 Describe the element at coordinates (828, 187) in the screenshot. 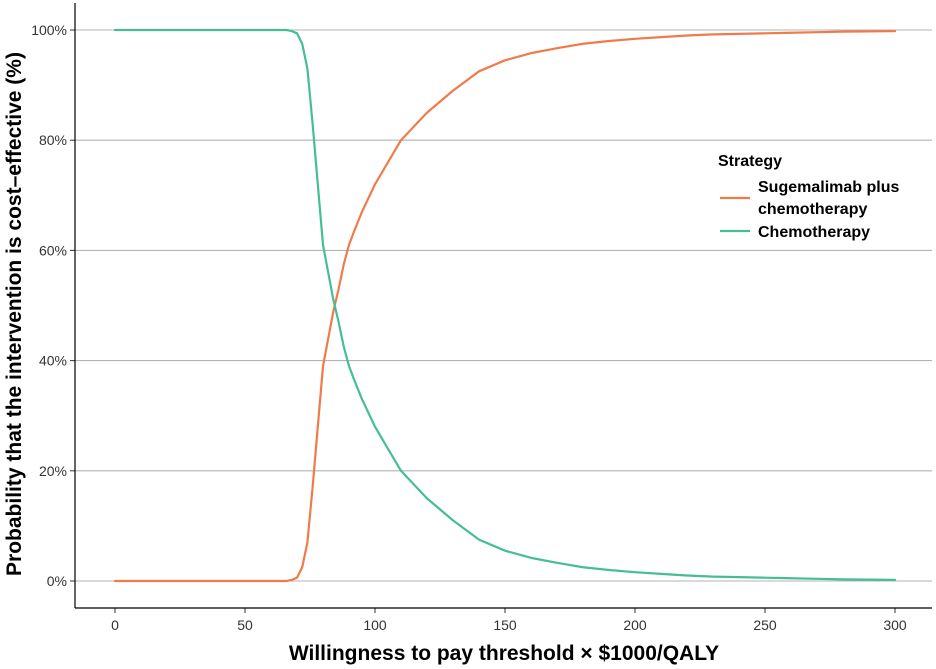

I see `legend-label-sugemalimab-line1: Sugemalimab plus` at that location.